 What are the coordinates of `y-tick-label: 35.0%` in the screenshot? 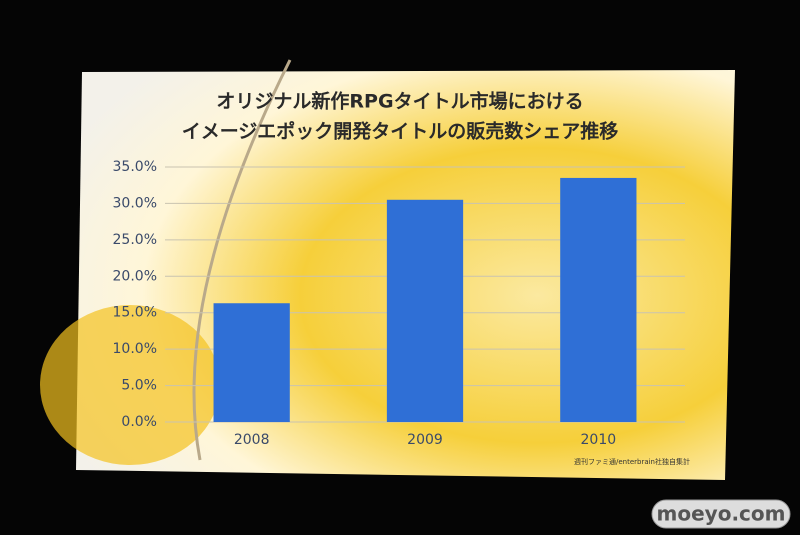 It's located at (135, 167).